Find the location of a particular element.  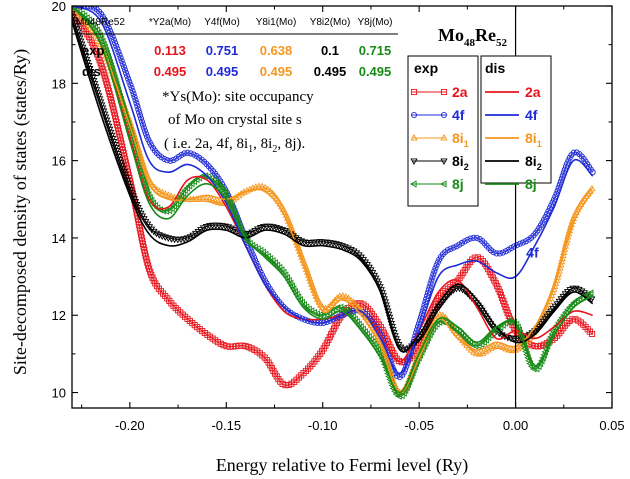

fermi-4f-annotation: 4f is located at coordinates (532, 252).